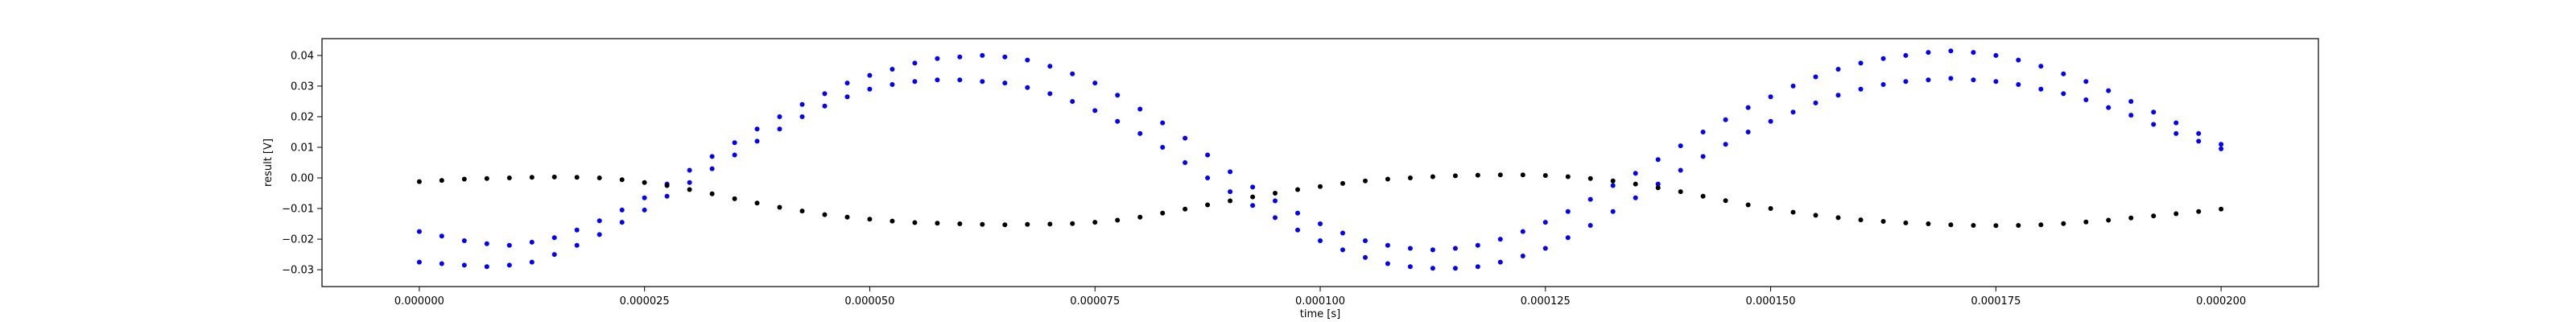 This screenshot has width=2576, height=322. I want to click on y-axis-label: result [V], so click(268, 162).